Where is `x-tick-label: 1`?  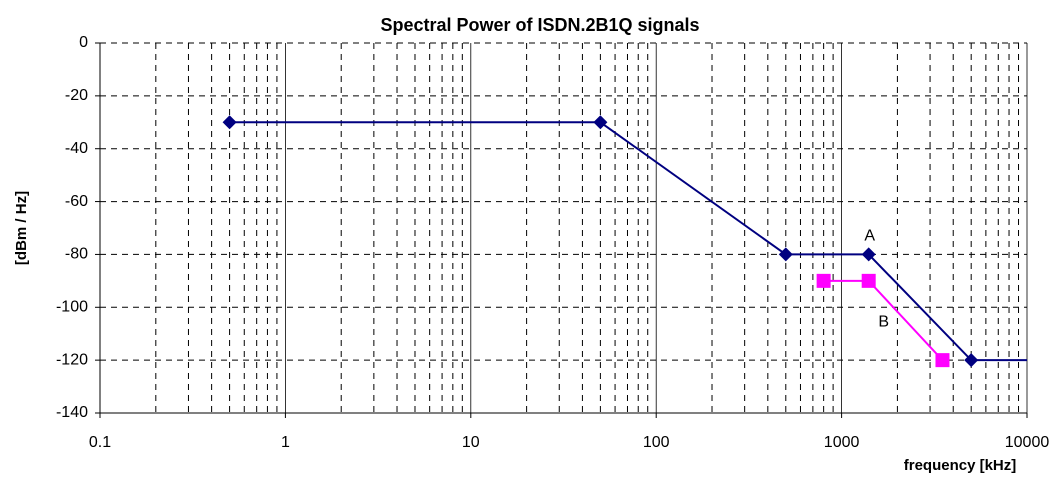 x-tick-label: 1 is located at coordinates (285, 442).